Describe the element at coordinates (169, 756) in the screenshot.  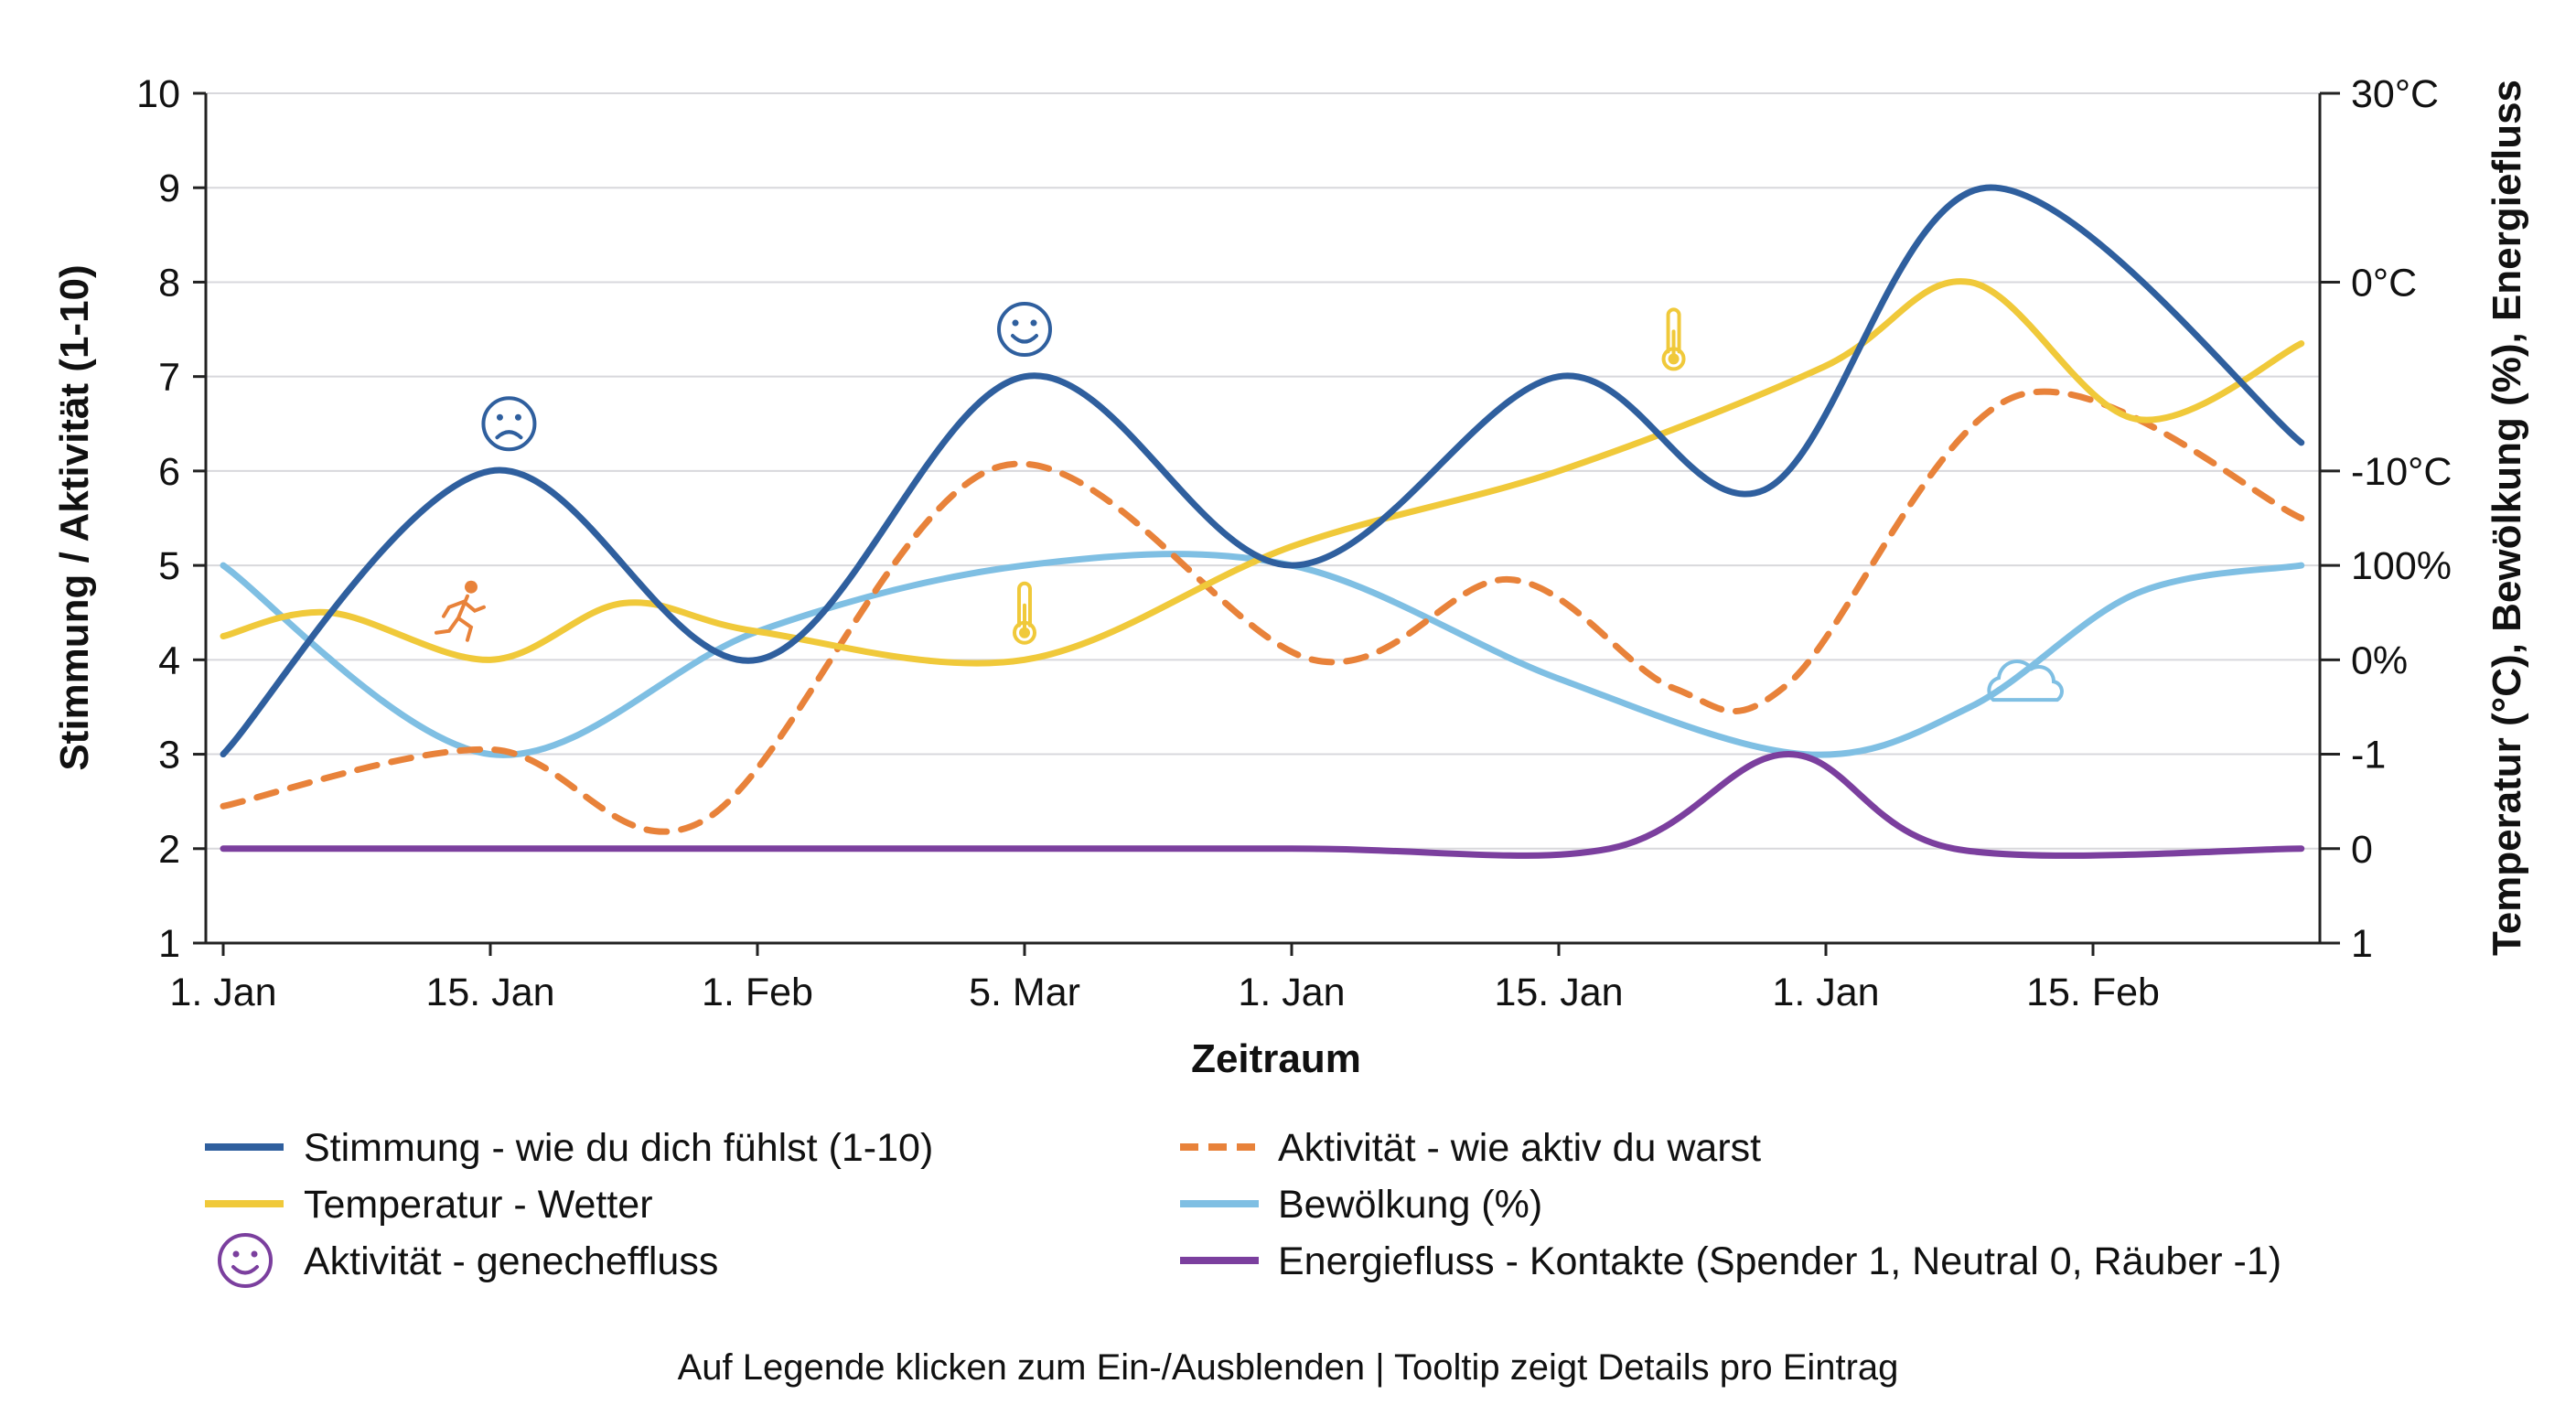
I see `y-tick-label: 3` at that location.